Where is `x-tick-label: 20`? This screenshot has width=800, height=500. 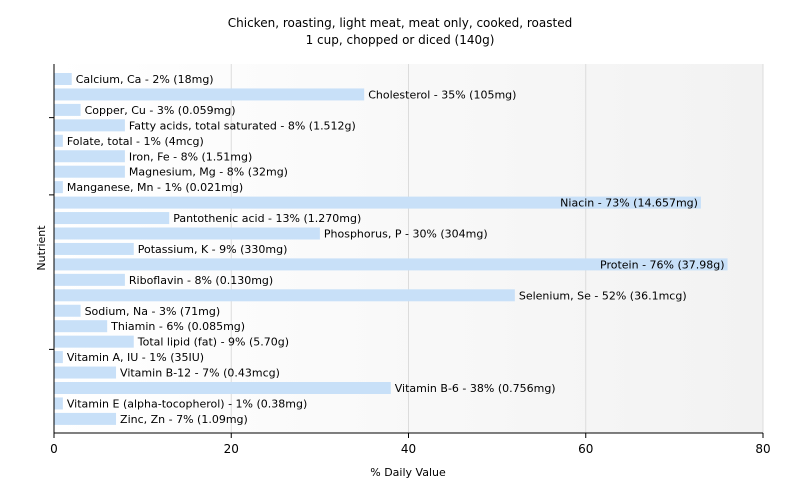 x-tick-label: 20 is located at coordinates (231, 449).